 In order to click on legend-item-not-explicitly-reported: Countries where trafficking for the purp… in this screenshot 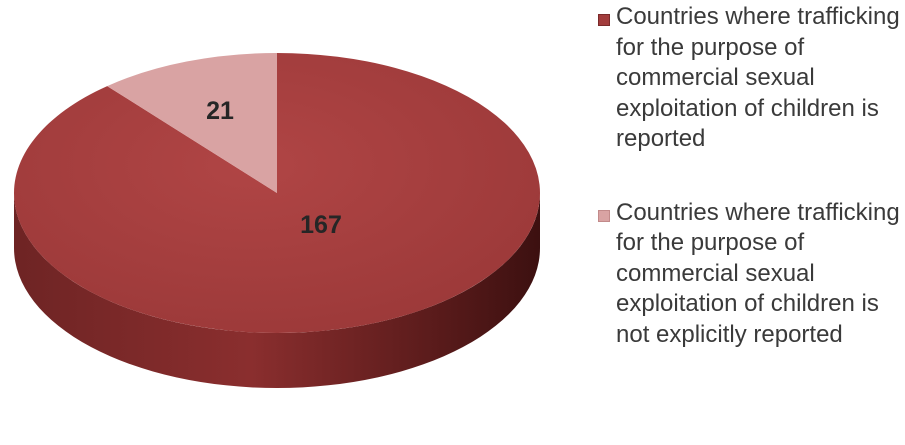, I will do `click(750, 274)`.